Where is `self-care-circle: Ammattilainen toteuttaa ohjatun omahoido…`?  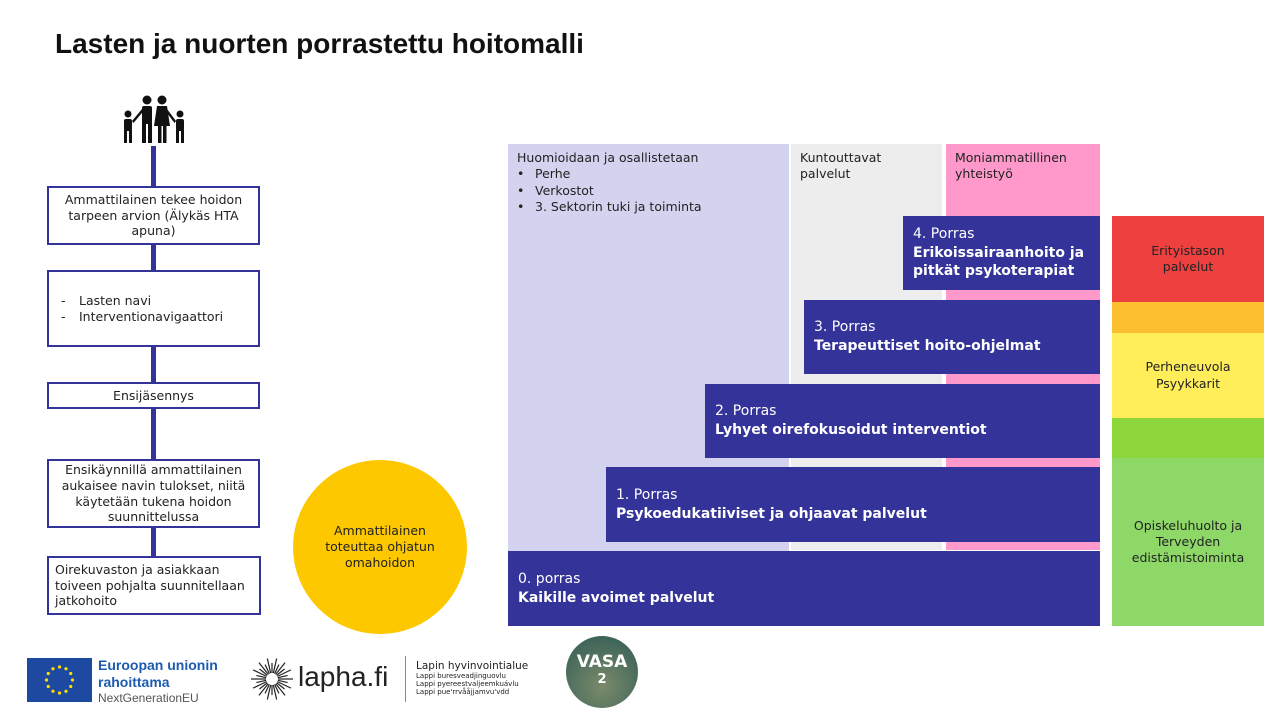
self-care-circle: Ammattilainen toteuttaa ohjatun omahoido… is located at coordinates (380, 547).